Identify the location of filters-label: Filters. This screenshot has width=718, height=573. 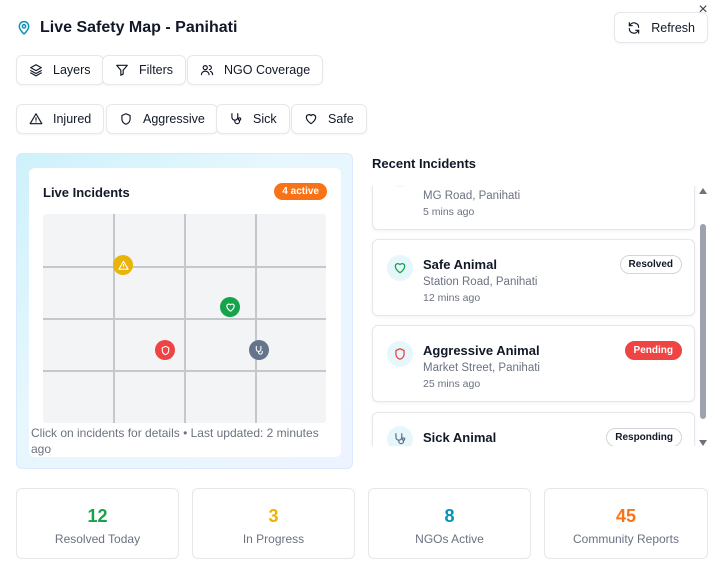
(156, 70).